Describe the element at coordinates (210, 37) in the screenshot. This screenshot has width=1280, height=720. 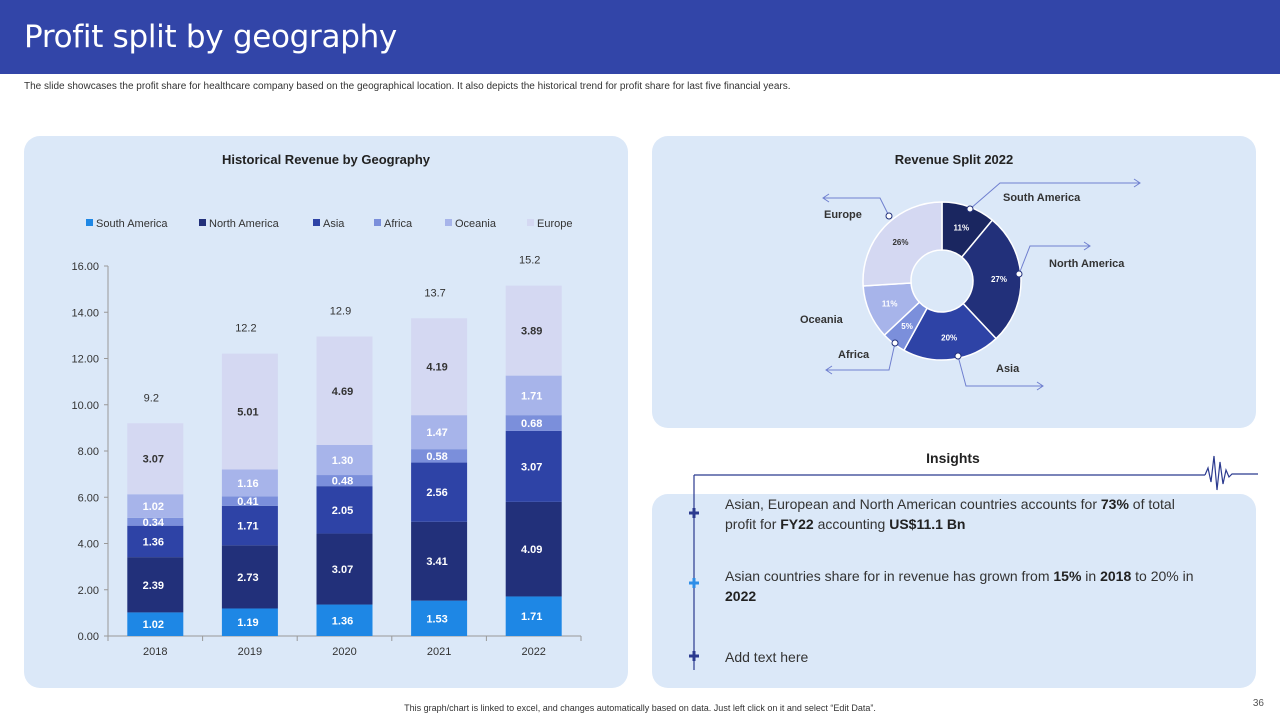
I see `page-title: Profit split by geography` at that location.